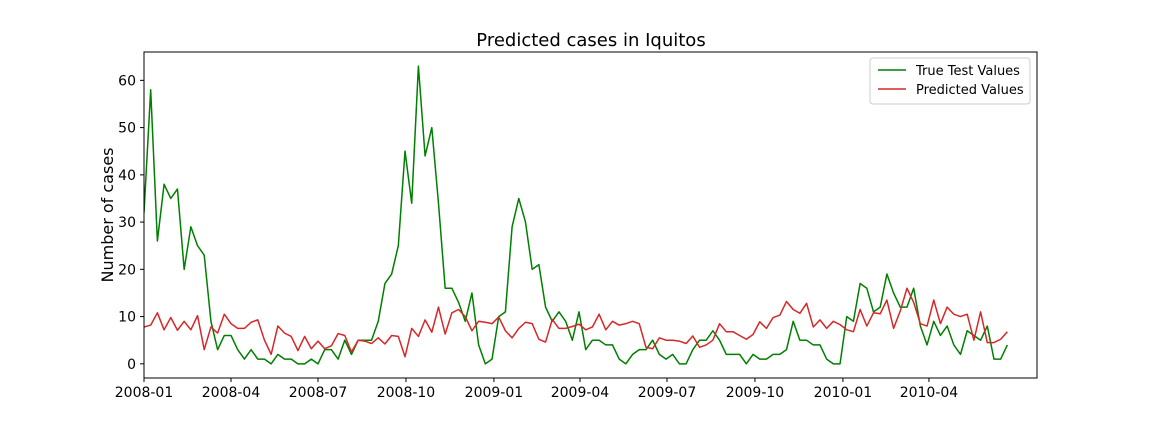 The image size is (1152, 432). I want to click on y-tick-label: 60, so click(127, 81).